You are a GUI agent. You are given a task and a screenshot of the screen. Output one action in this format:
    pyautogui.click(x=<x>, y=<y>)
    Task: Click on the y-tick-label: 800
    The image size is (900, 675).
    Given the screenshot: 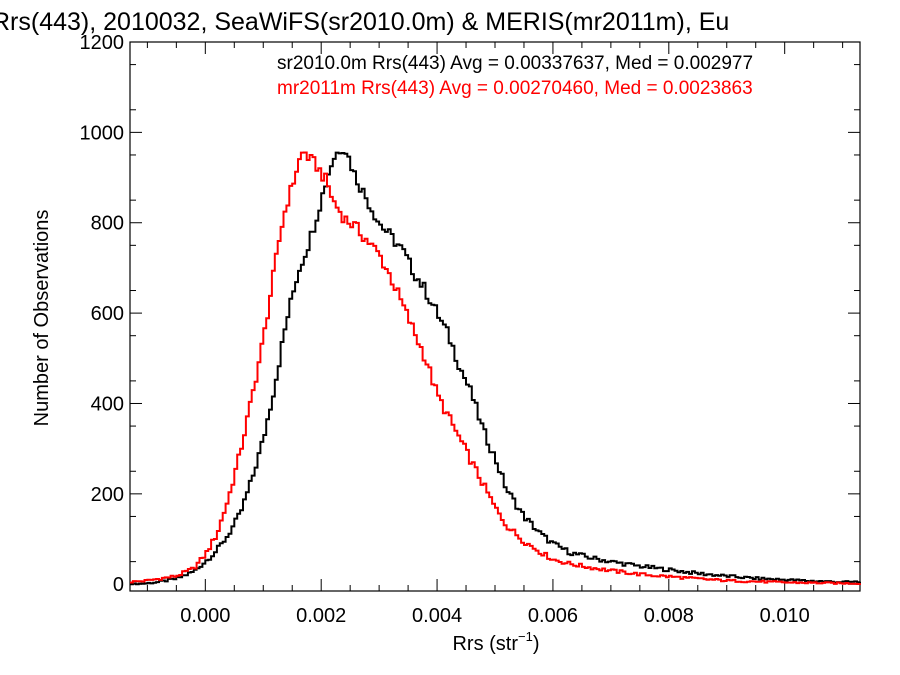 What is the action you would take?
    pyautogui.click(x=107, y=224)
    